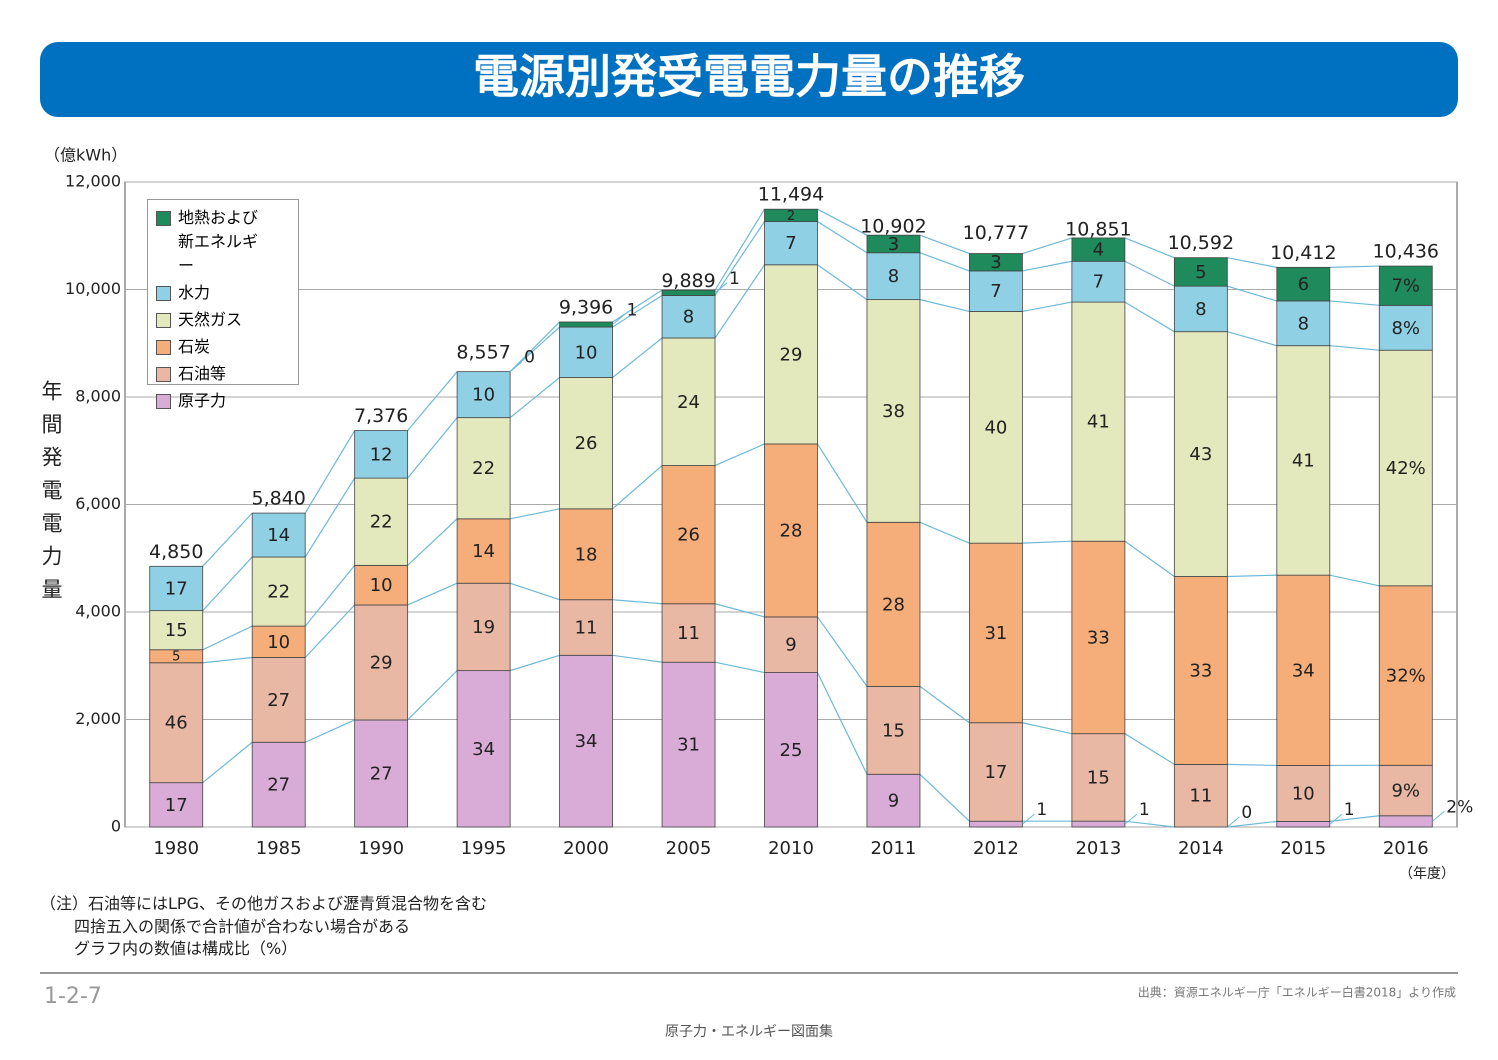  Describe the element at coordinates (223, 242) in the screenshot. I see `legend-item: 地熱および新エネルギー` at that location.